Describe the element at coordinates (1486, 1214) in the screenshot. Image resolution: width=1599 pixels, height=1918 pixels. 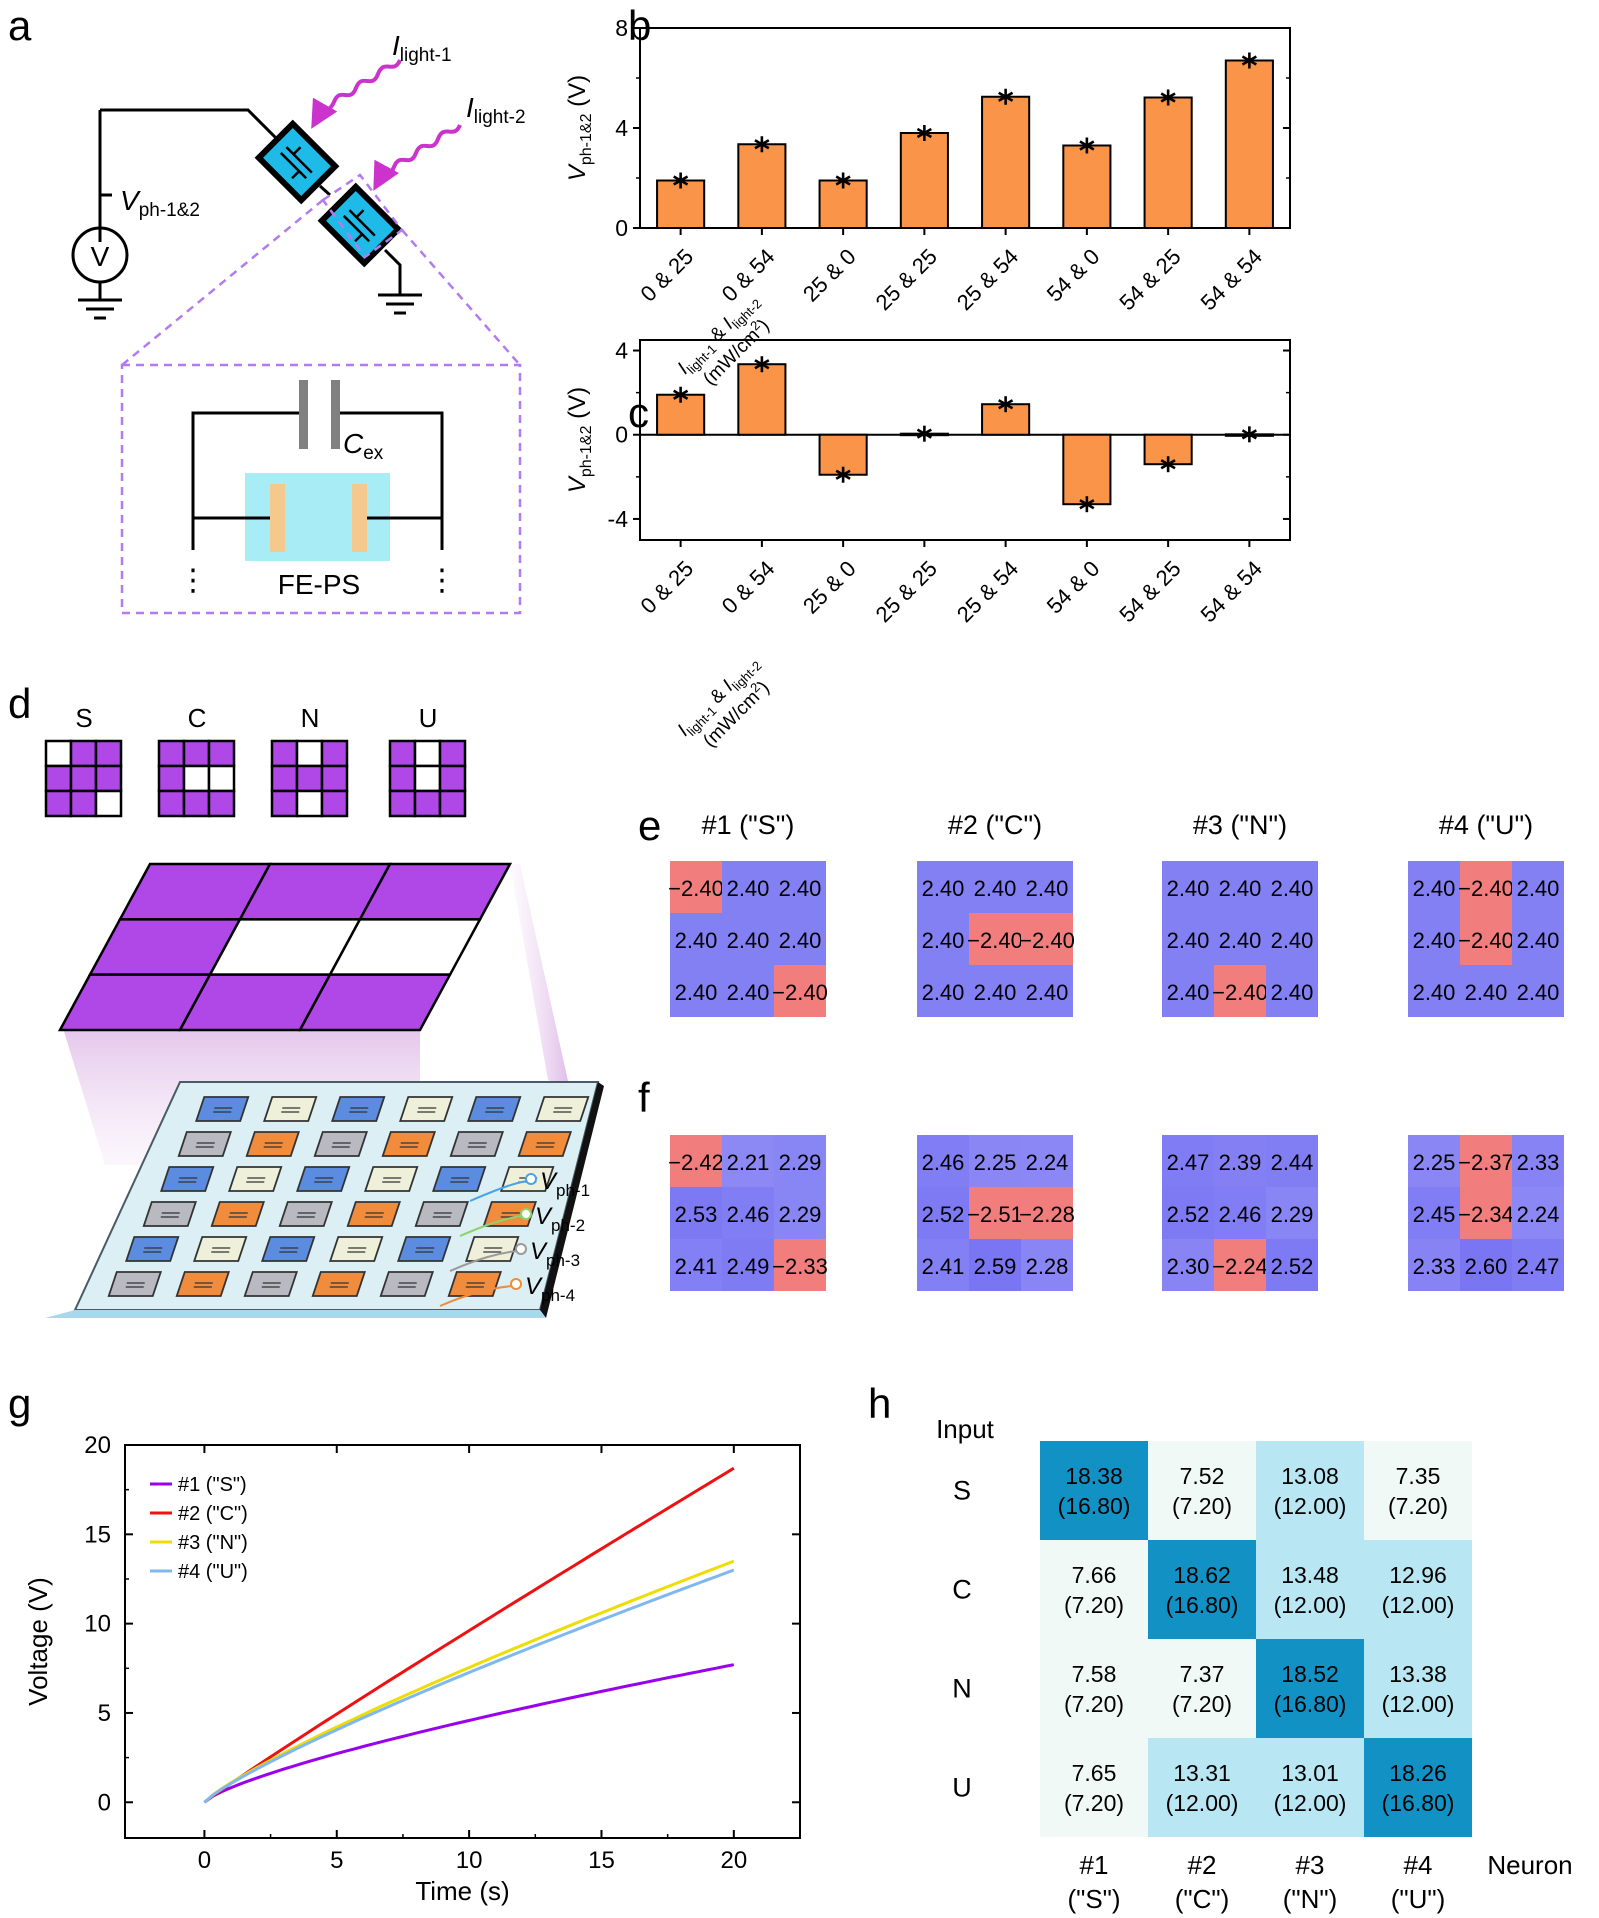
I see `heatmap-value: −2.34` at that location.